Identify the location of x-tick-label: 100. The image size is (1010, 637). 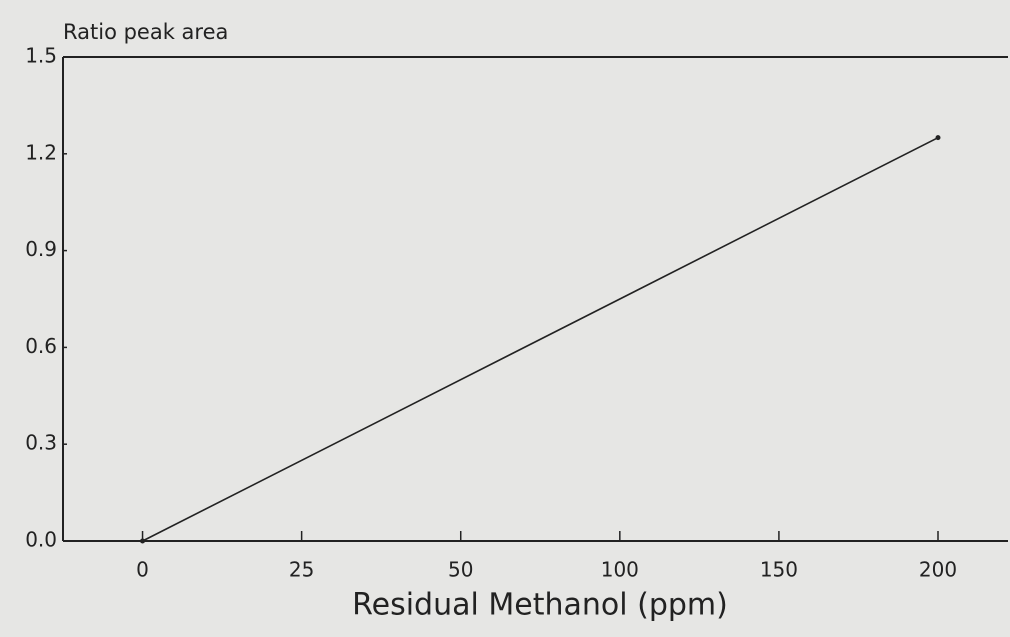
(620, 570).